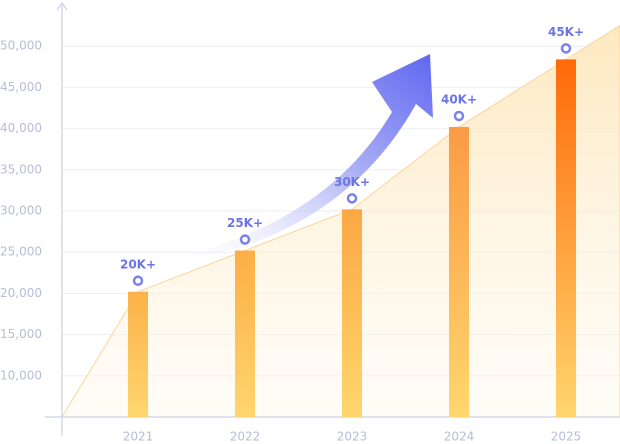 This screenshot has width=620, height=444. What do you see at coordinates (21, 211) in the screenshot?
I see `y-tick-label: 30,000` at bounding box center [21, 211].